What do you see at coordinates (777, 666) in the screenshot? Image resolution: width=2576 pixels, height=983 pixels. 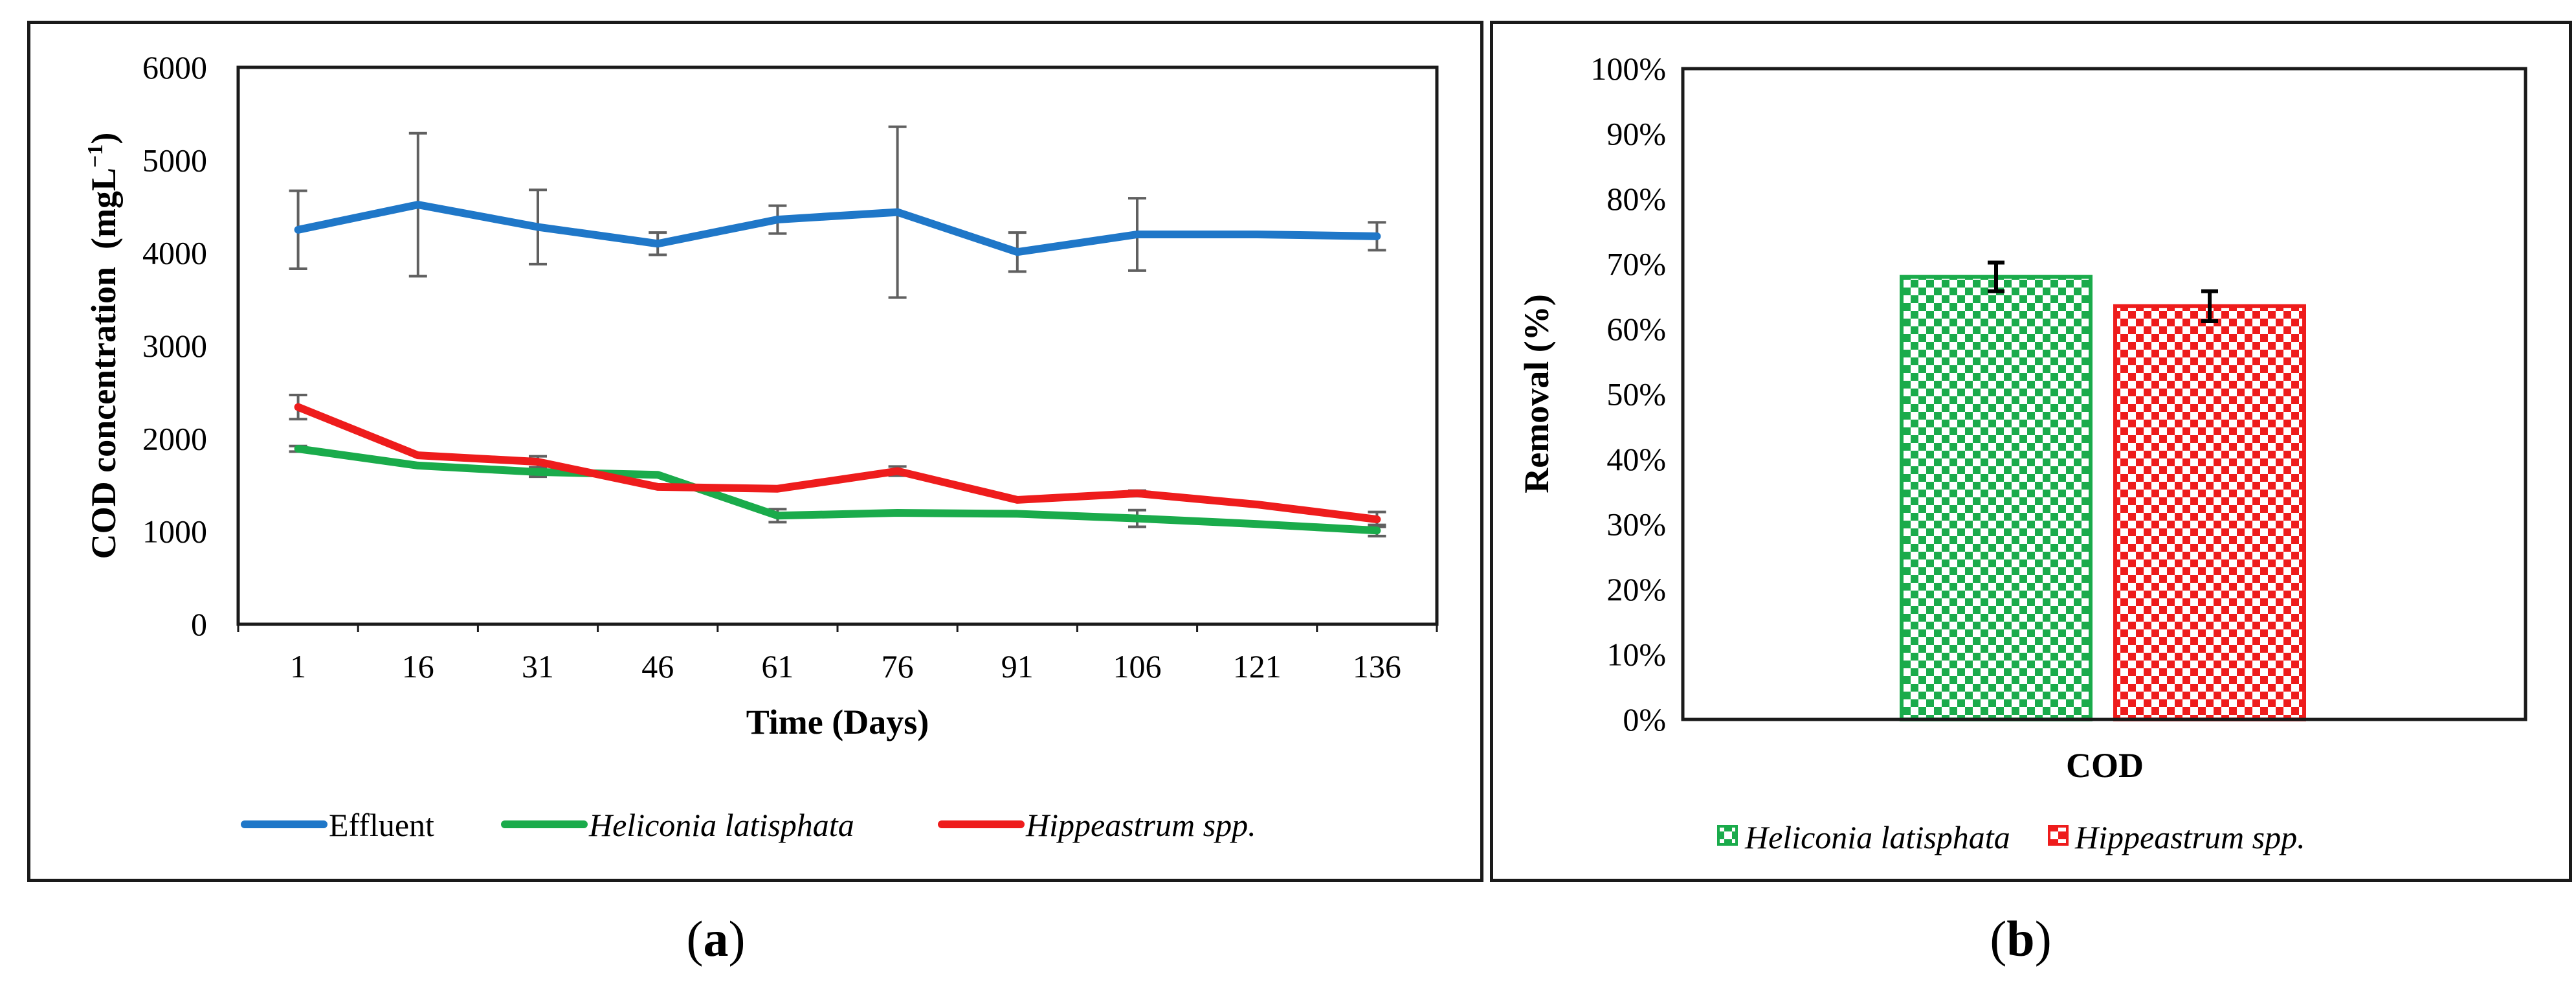 I see `x-tick-label-a-61: 61` at bounding box center [777, 666].